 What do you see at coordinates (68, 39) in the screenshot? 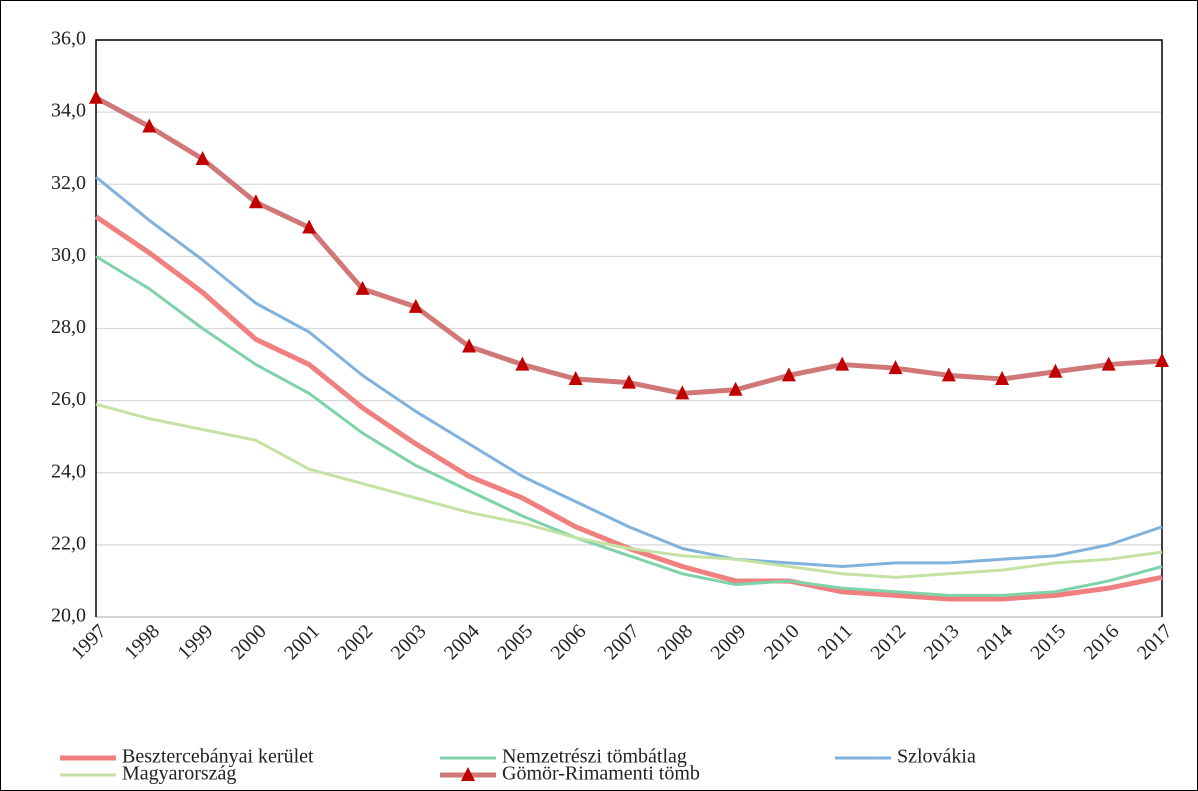
I see `y-tick-label: 36,0` at bounding box center [68, 39].